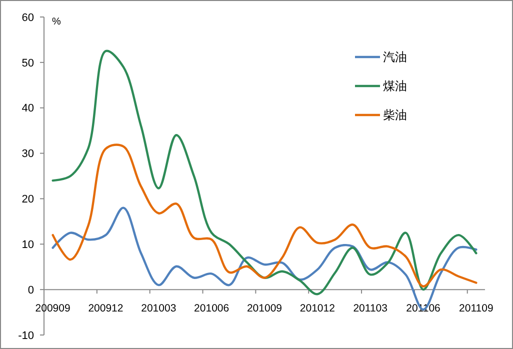 The height and width of the screenshot is (349, 513). Describe the element at coordinates (106, 308) in the screenshot. I see `x-tick-label: 200912` at that location.